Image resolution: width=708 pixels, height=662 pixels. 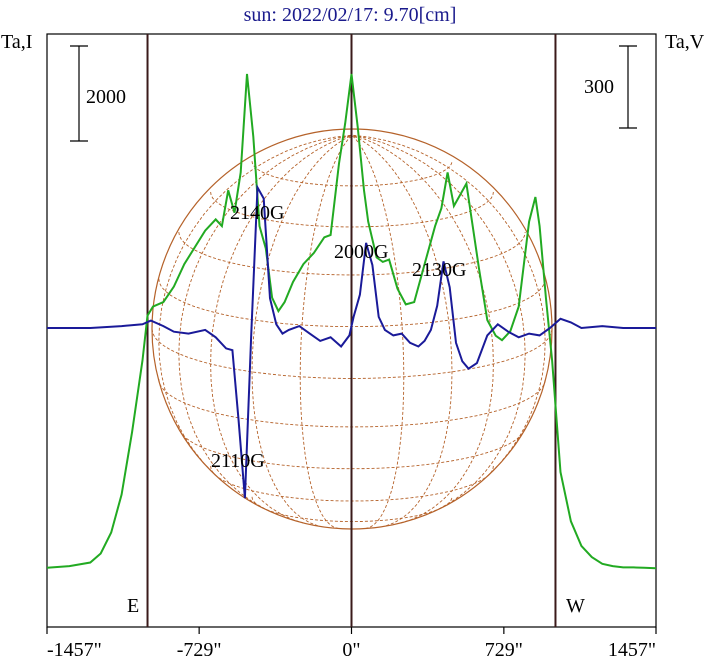 I want to click on x-tick-label-3: 729", so click(x=504, y=650).